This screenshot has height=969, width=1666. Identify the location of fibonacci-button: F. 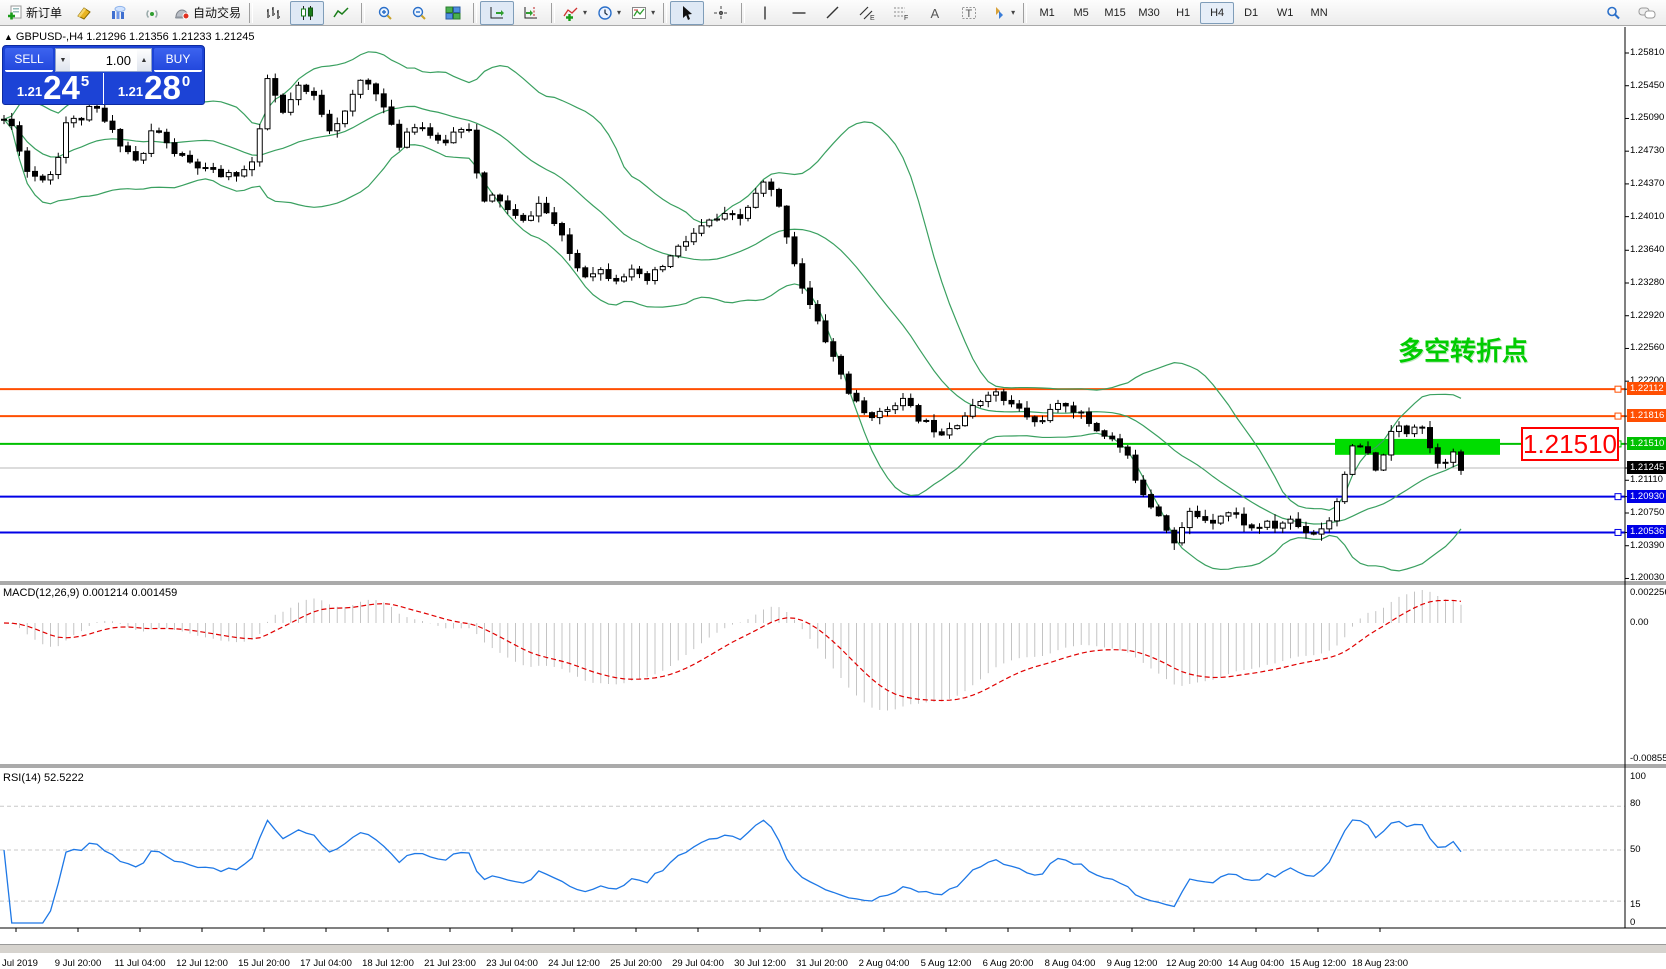
(901, 13).